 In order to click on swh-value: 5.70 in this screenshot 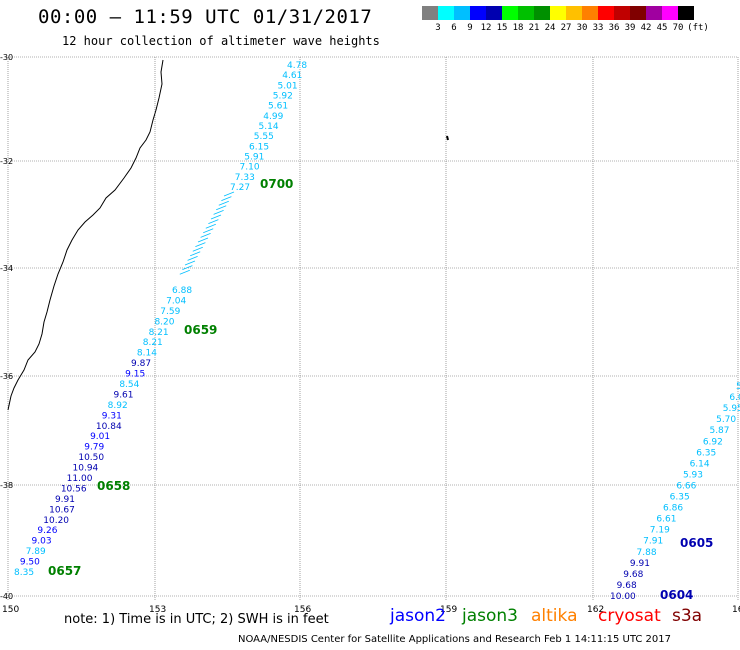, I will do `click(726, 420)`.